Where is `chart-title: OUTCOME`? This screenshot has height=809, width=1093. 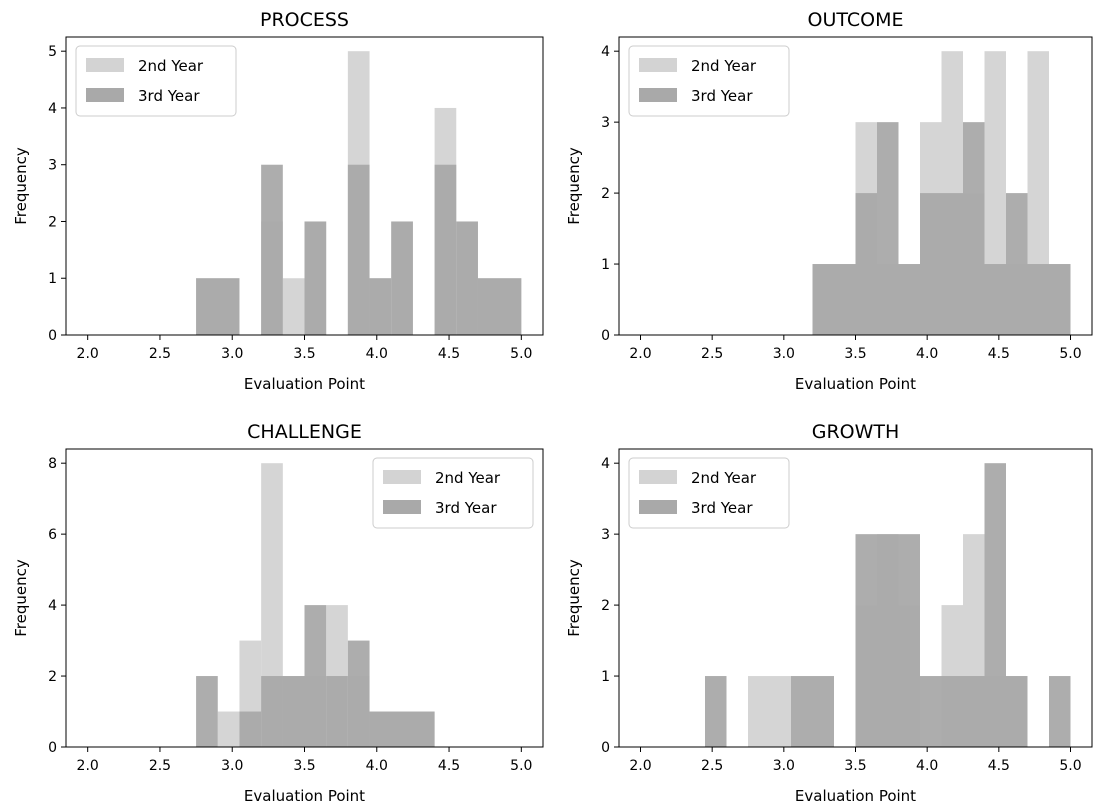
chart-title: OUTCOME is located at coordinates (856, 20).